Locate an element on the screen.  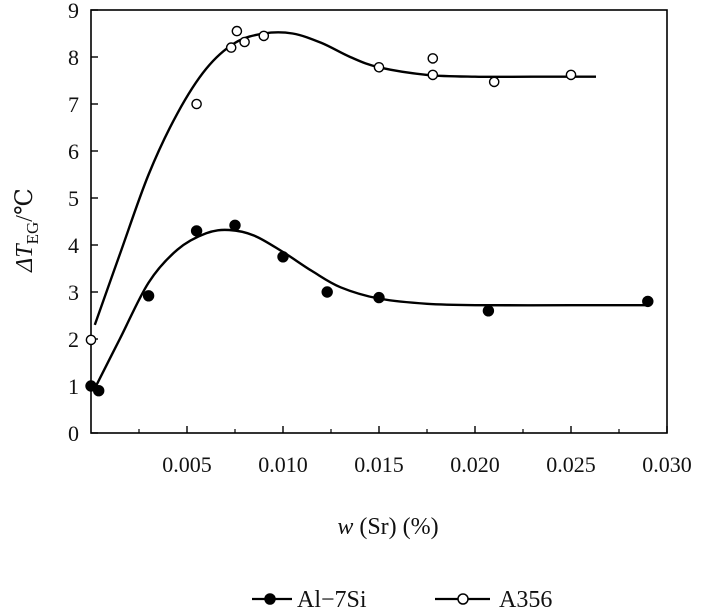
y-tick-label: 3 is located at coordinates (73, 292).